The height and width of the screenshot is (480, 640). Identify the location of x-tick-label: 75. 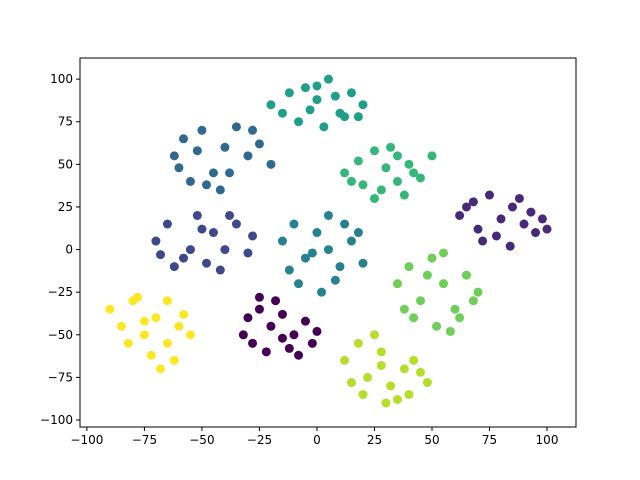
(489, 440).